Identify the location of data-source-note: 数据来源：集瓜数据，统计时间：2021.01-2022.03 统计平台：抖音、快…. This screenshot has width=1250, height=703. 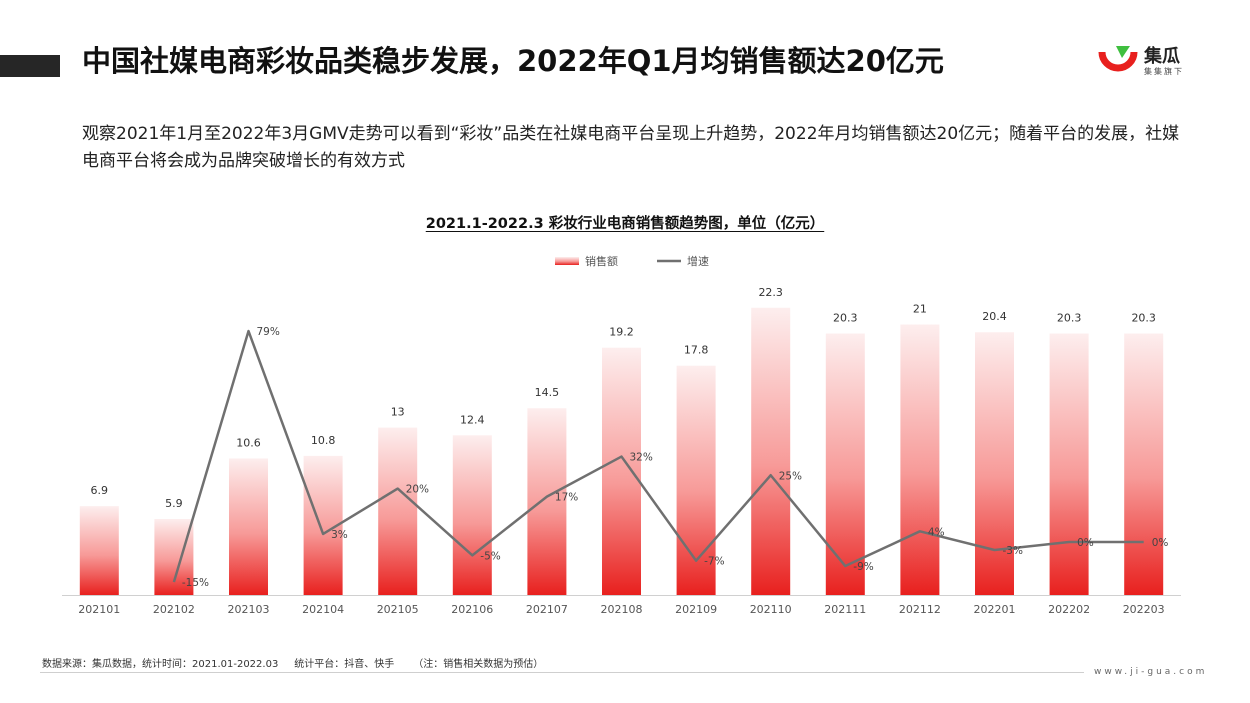
(293, 664).